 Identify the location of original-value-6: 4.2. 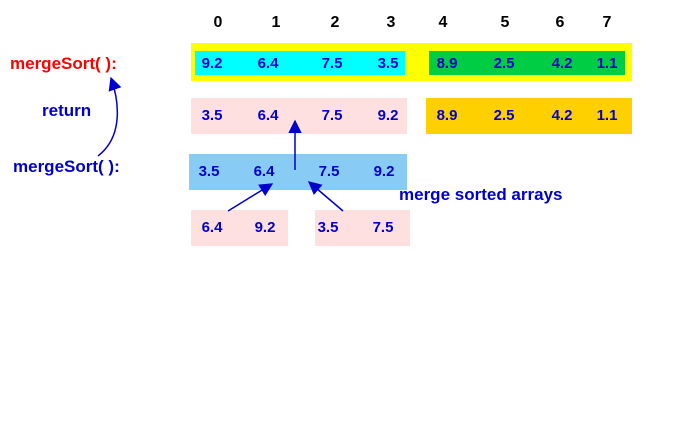
(562, 63).